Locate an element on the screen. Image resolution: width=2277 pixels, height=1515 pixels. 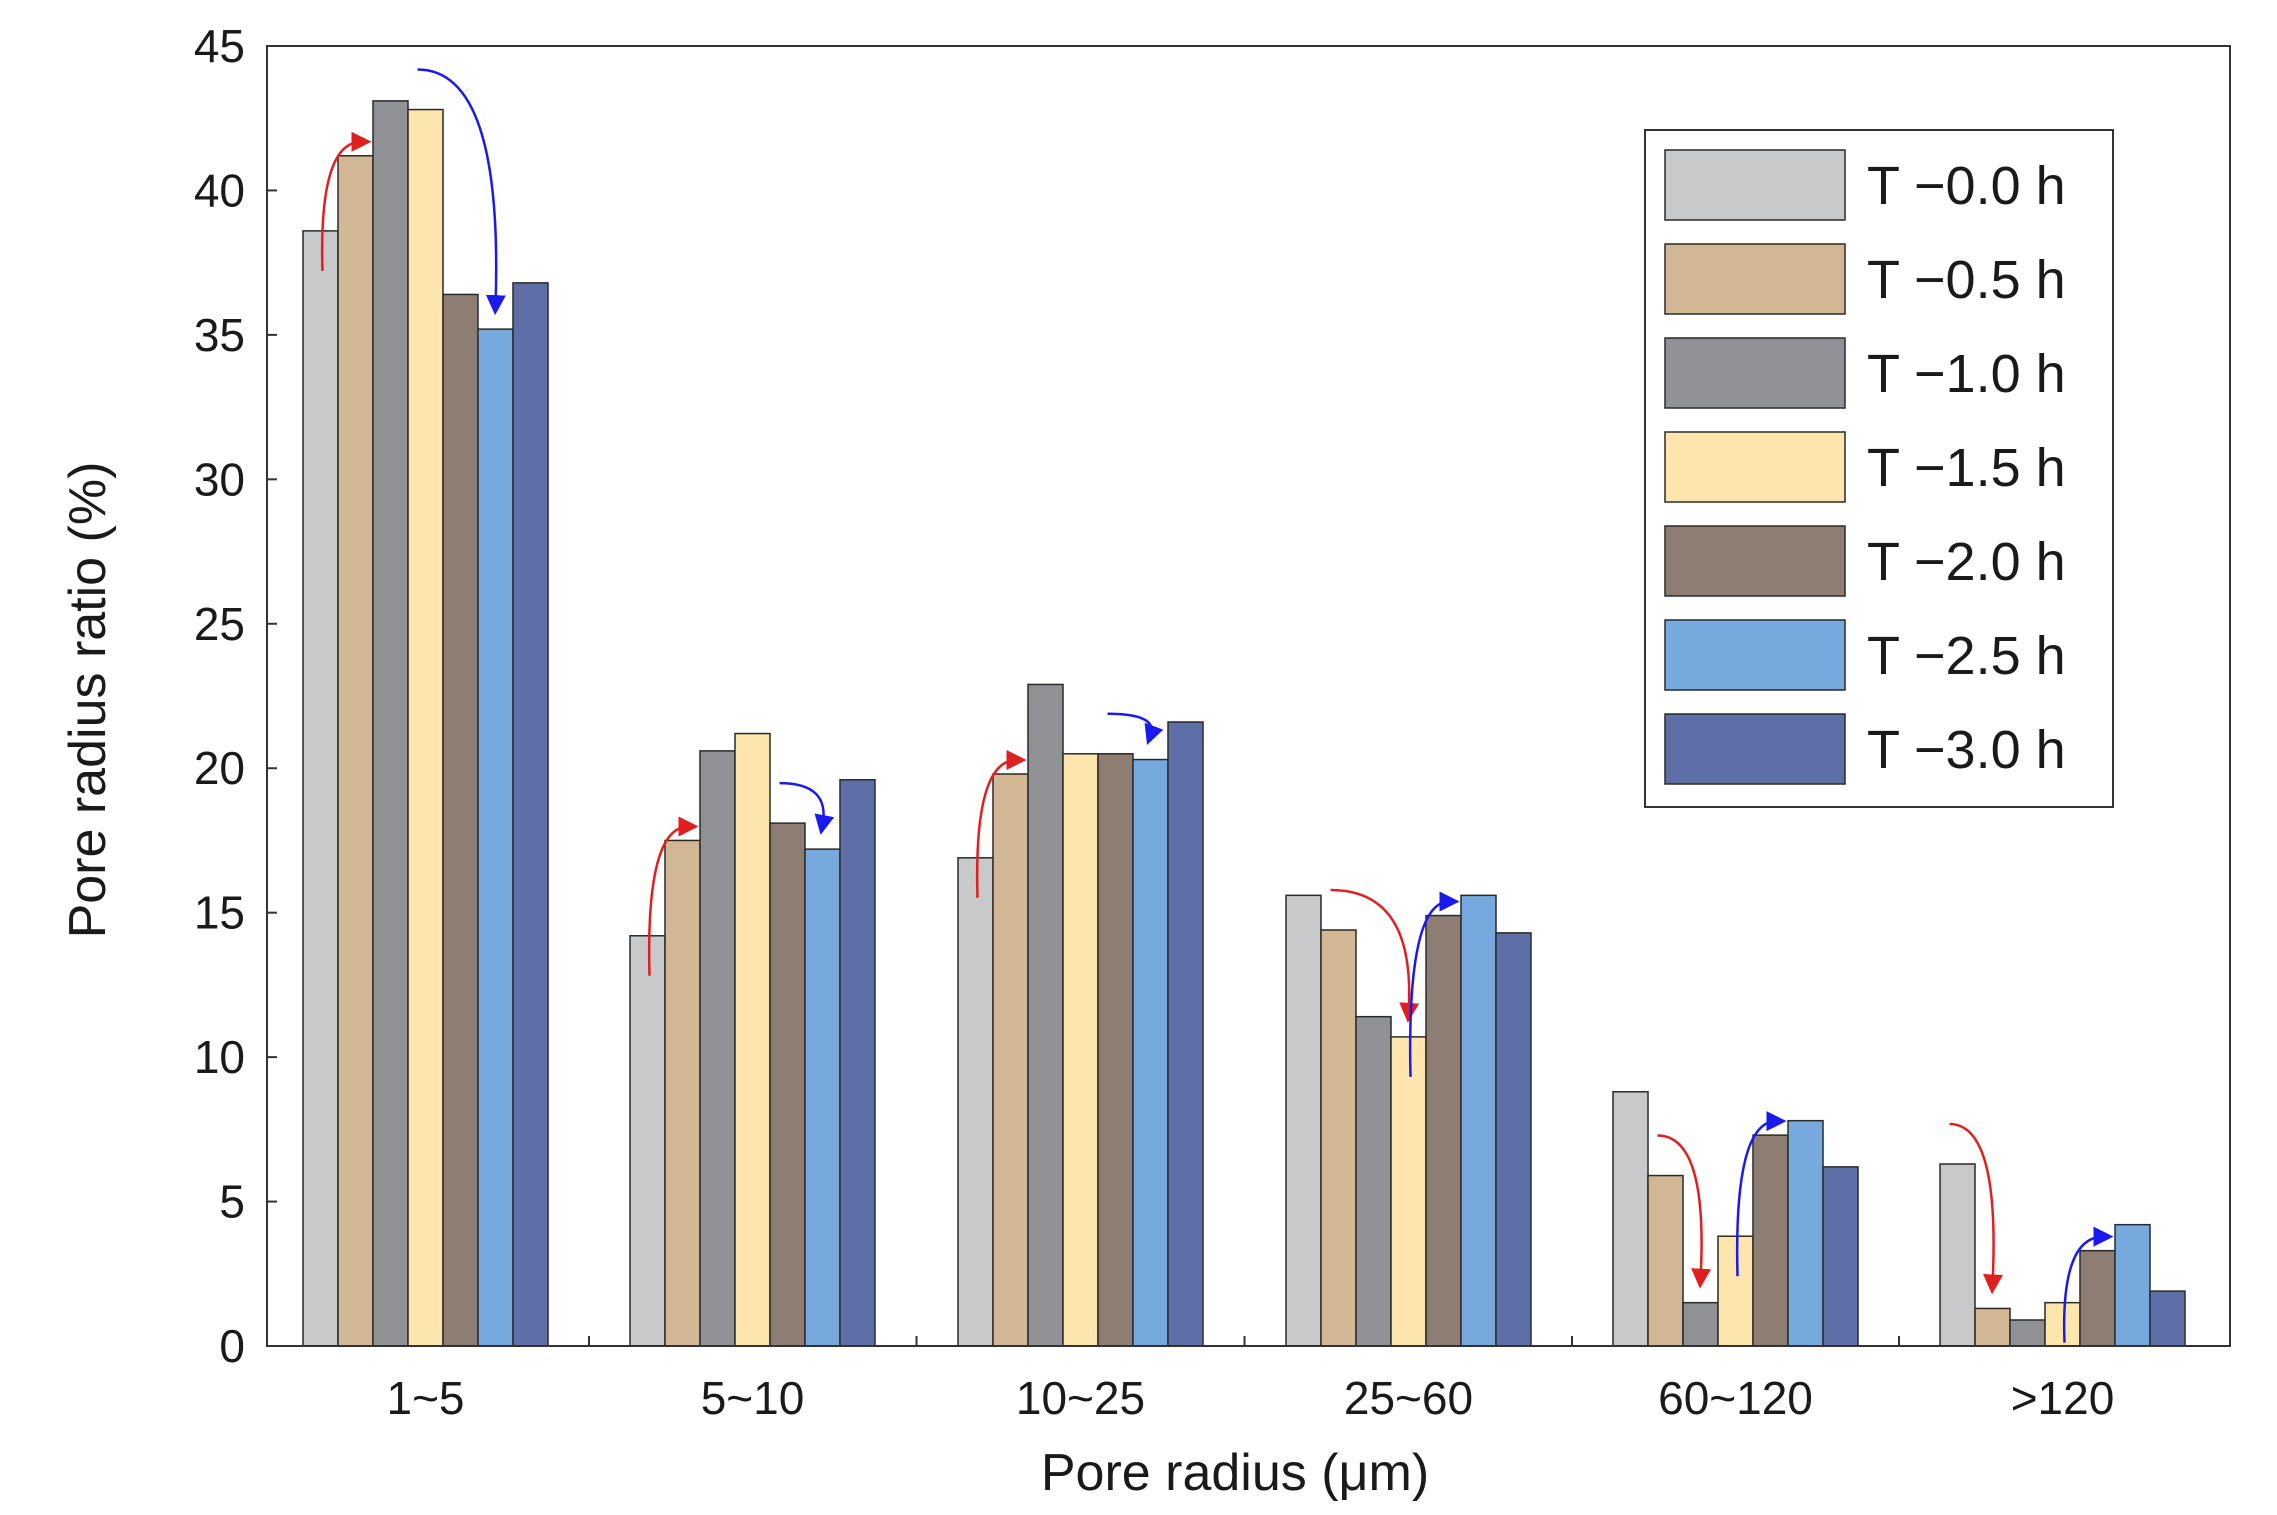
y-tick-label-2: 10 is located at coordinates (219, 1057).